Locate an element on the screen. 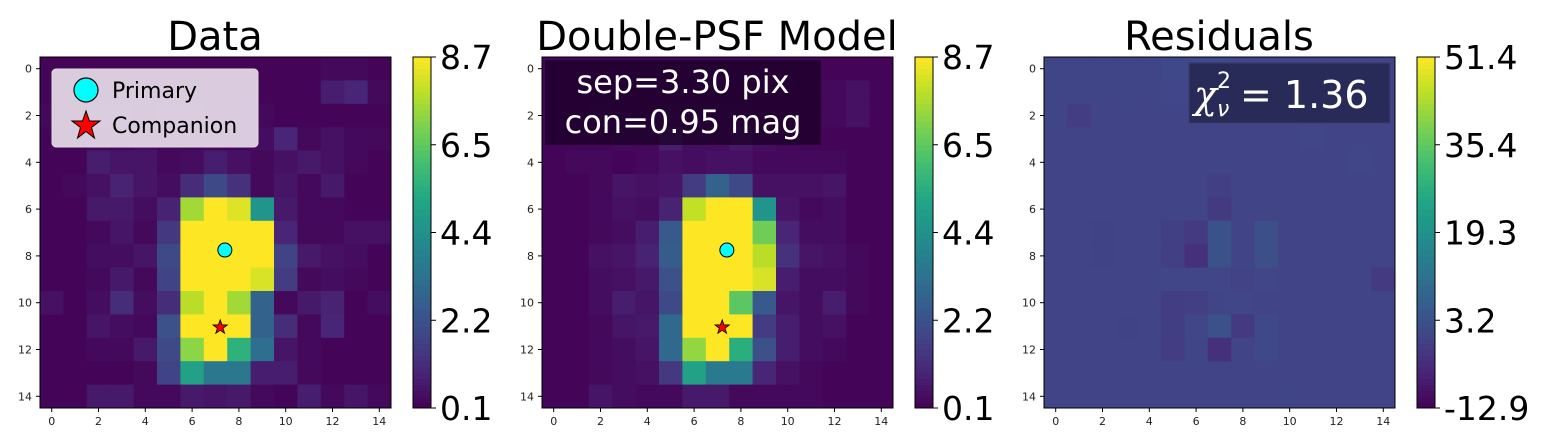 The width and height of the screenshot is (1567, 443). y-tick-label: 4 is located at coordinates (28, 162).